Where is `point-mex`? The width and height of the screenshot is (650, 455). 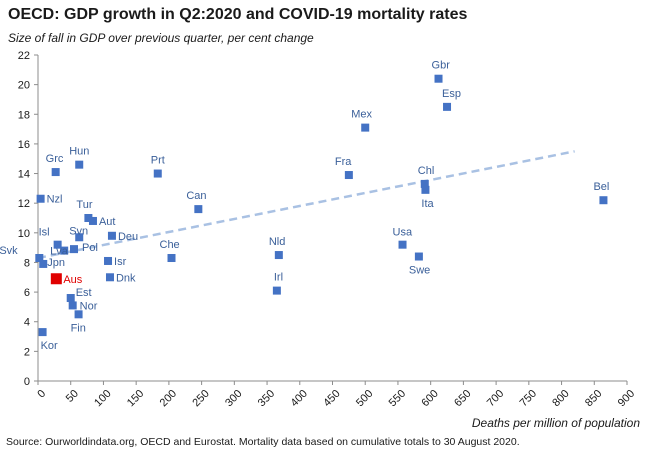
point-mex is located at coordinates (365, 127).